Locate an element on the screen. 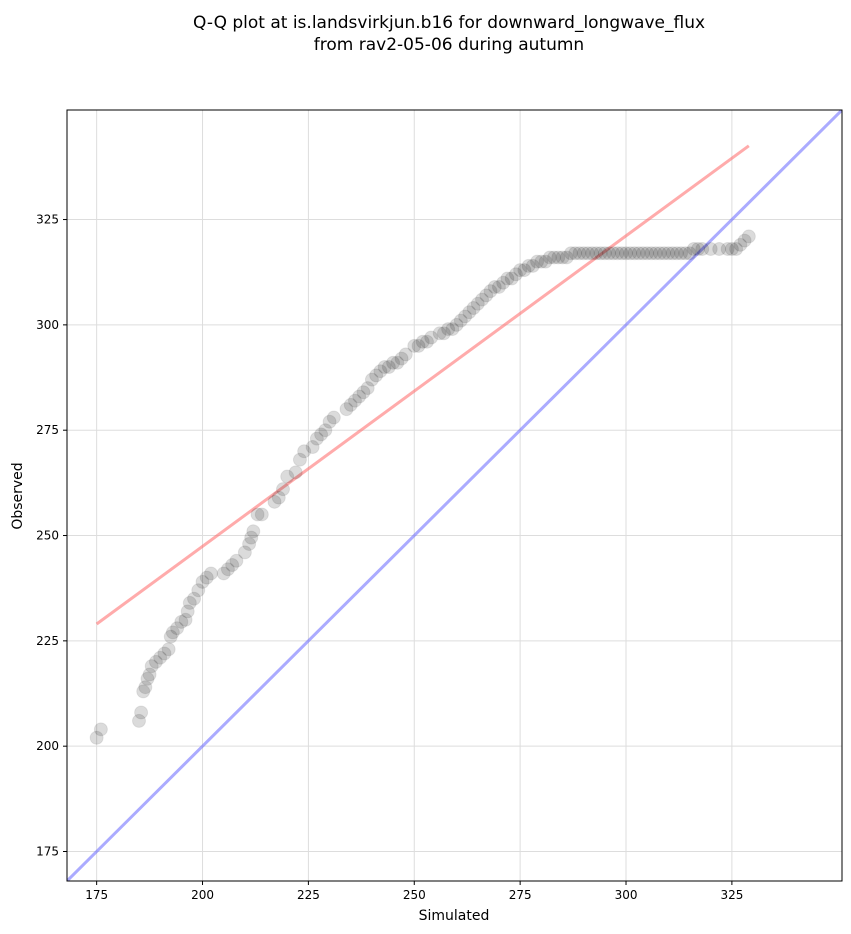 Image resolution: width=851 pixels, height=934 pixels. x-tick-label: 175 is located at coordinates (96, 895).